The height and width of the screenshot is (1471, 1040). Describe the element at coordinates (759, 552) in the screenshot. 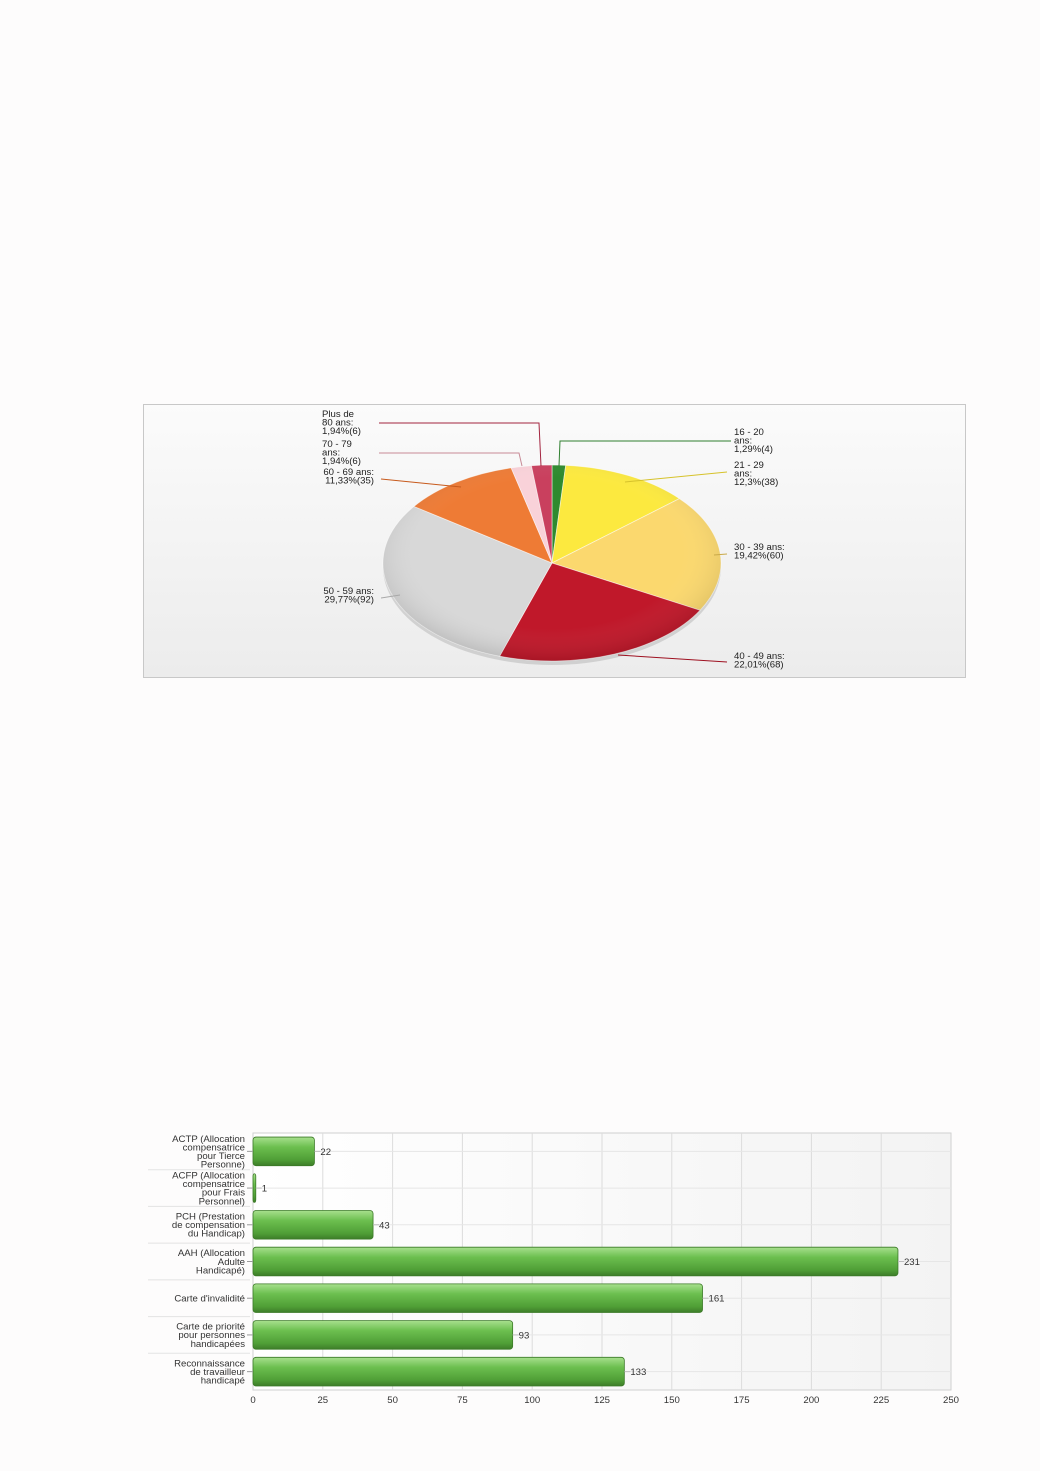

I see `pie-label-2: 30 - 39 ans: 19,42%(60)` at that location.